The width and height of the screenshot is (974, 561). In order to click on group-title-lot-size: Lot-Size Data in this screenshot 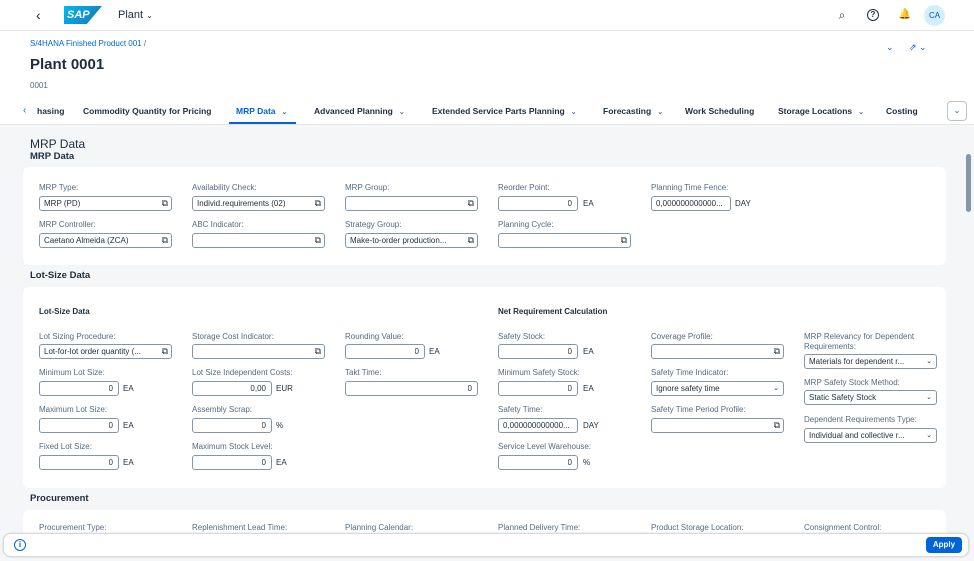, I will do `click(64, 311)`.